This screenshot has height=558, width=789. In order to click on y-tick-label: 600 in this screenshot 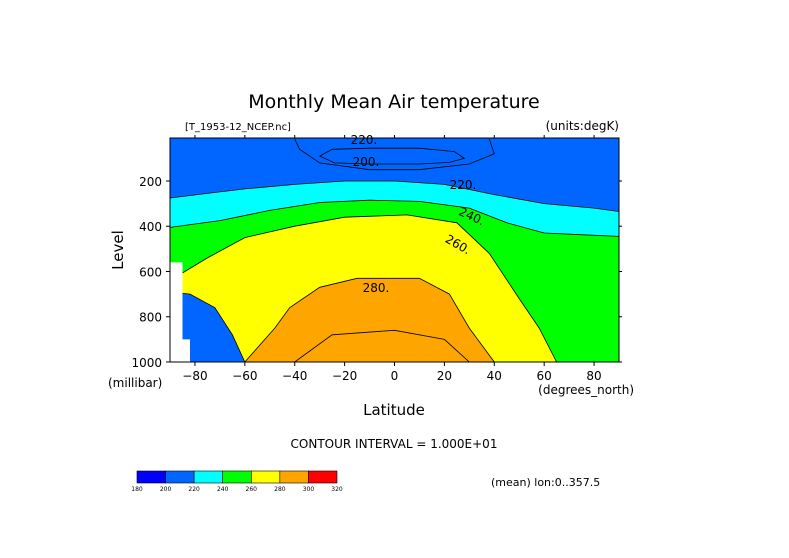, I will do `click(150, 272)`.